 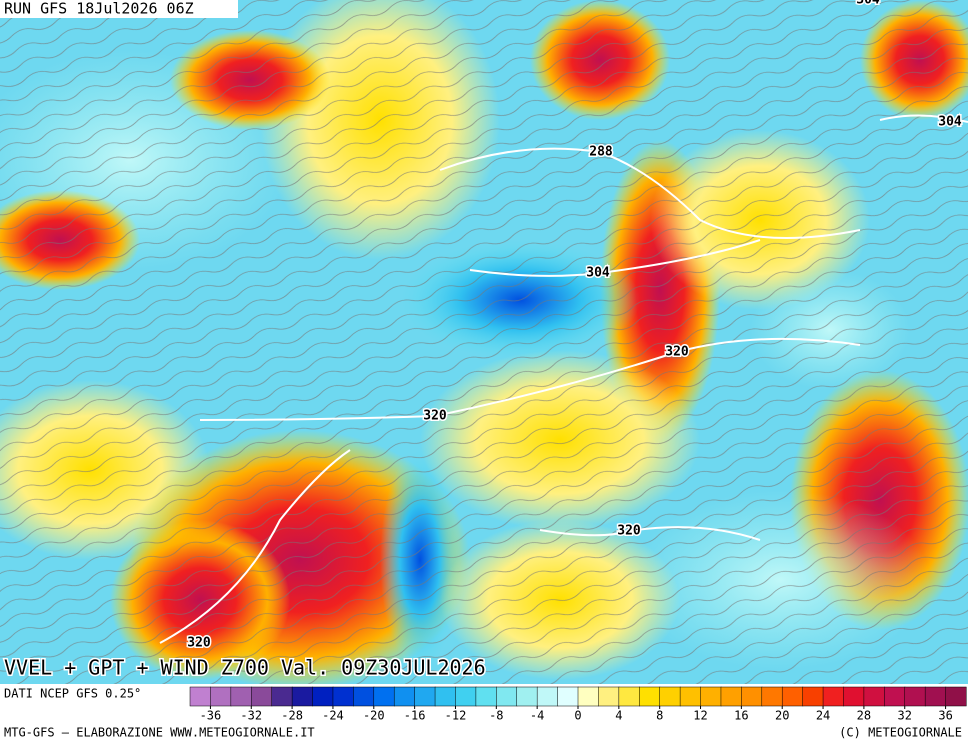 I want to click on colorbar-tick-label: 28, so click(x=864, y=716).